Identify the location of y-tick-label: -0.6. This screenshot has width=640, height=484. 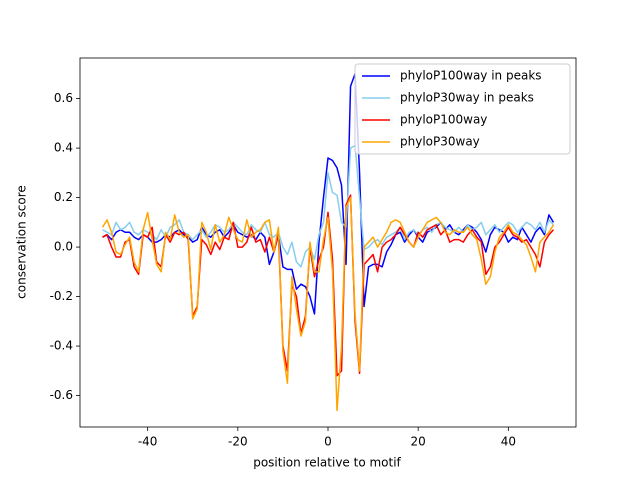
(61, 395).